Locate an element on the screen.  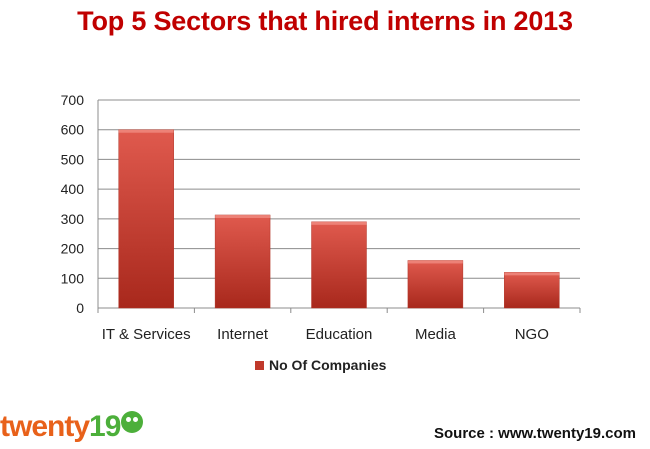
x-tick-label: Education is located at coordinates (339, 334).